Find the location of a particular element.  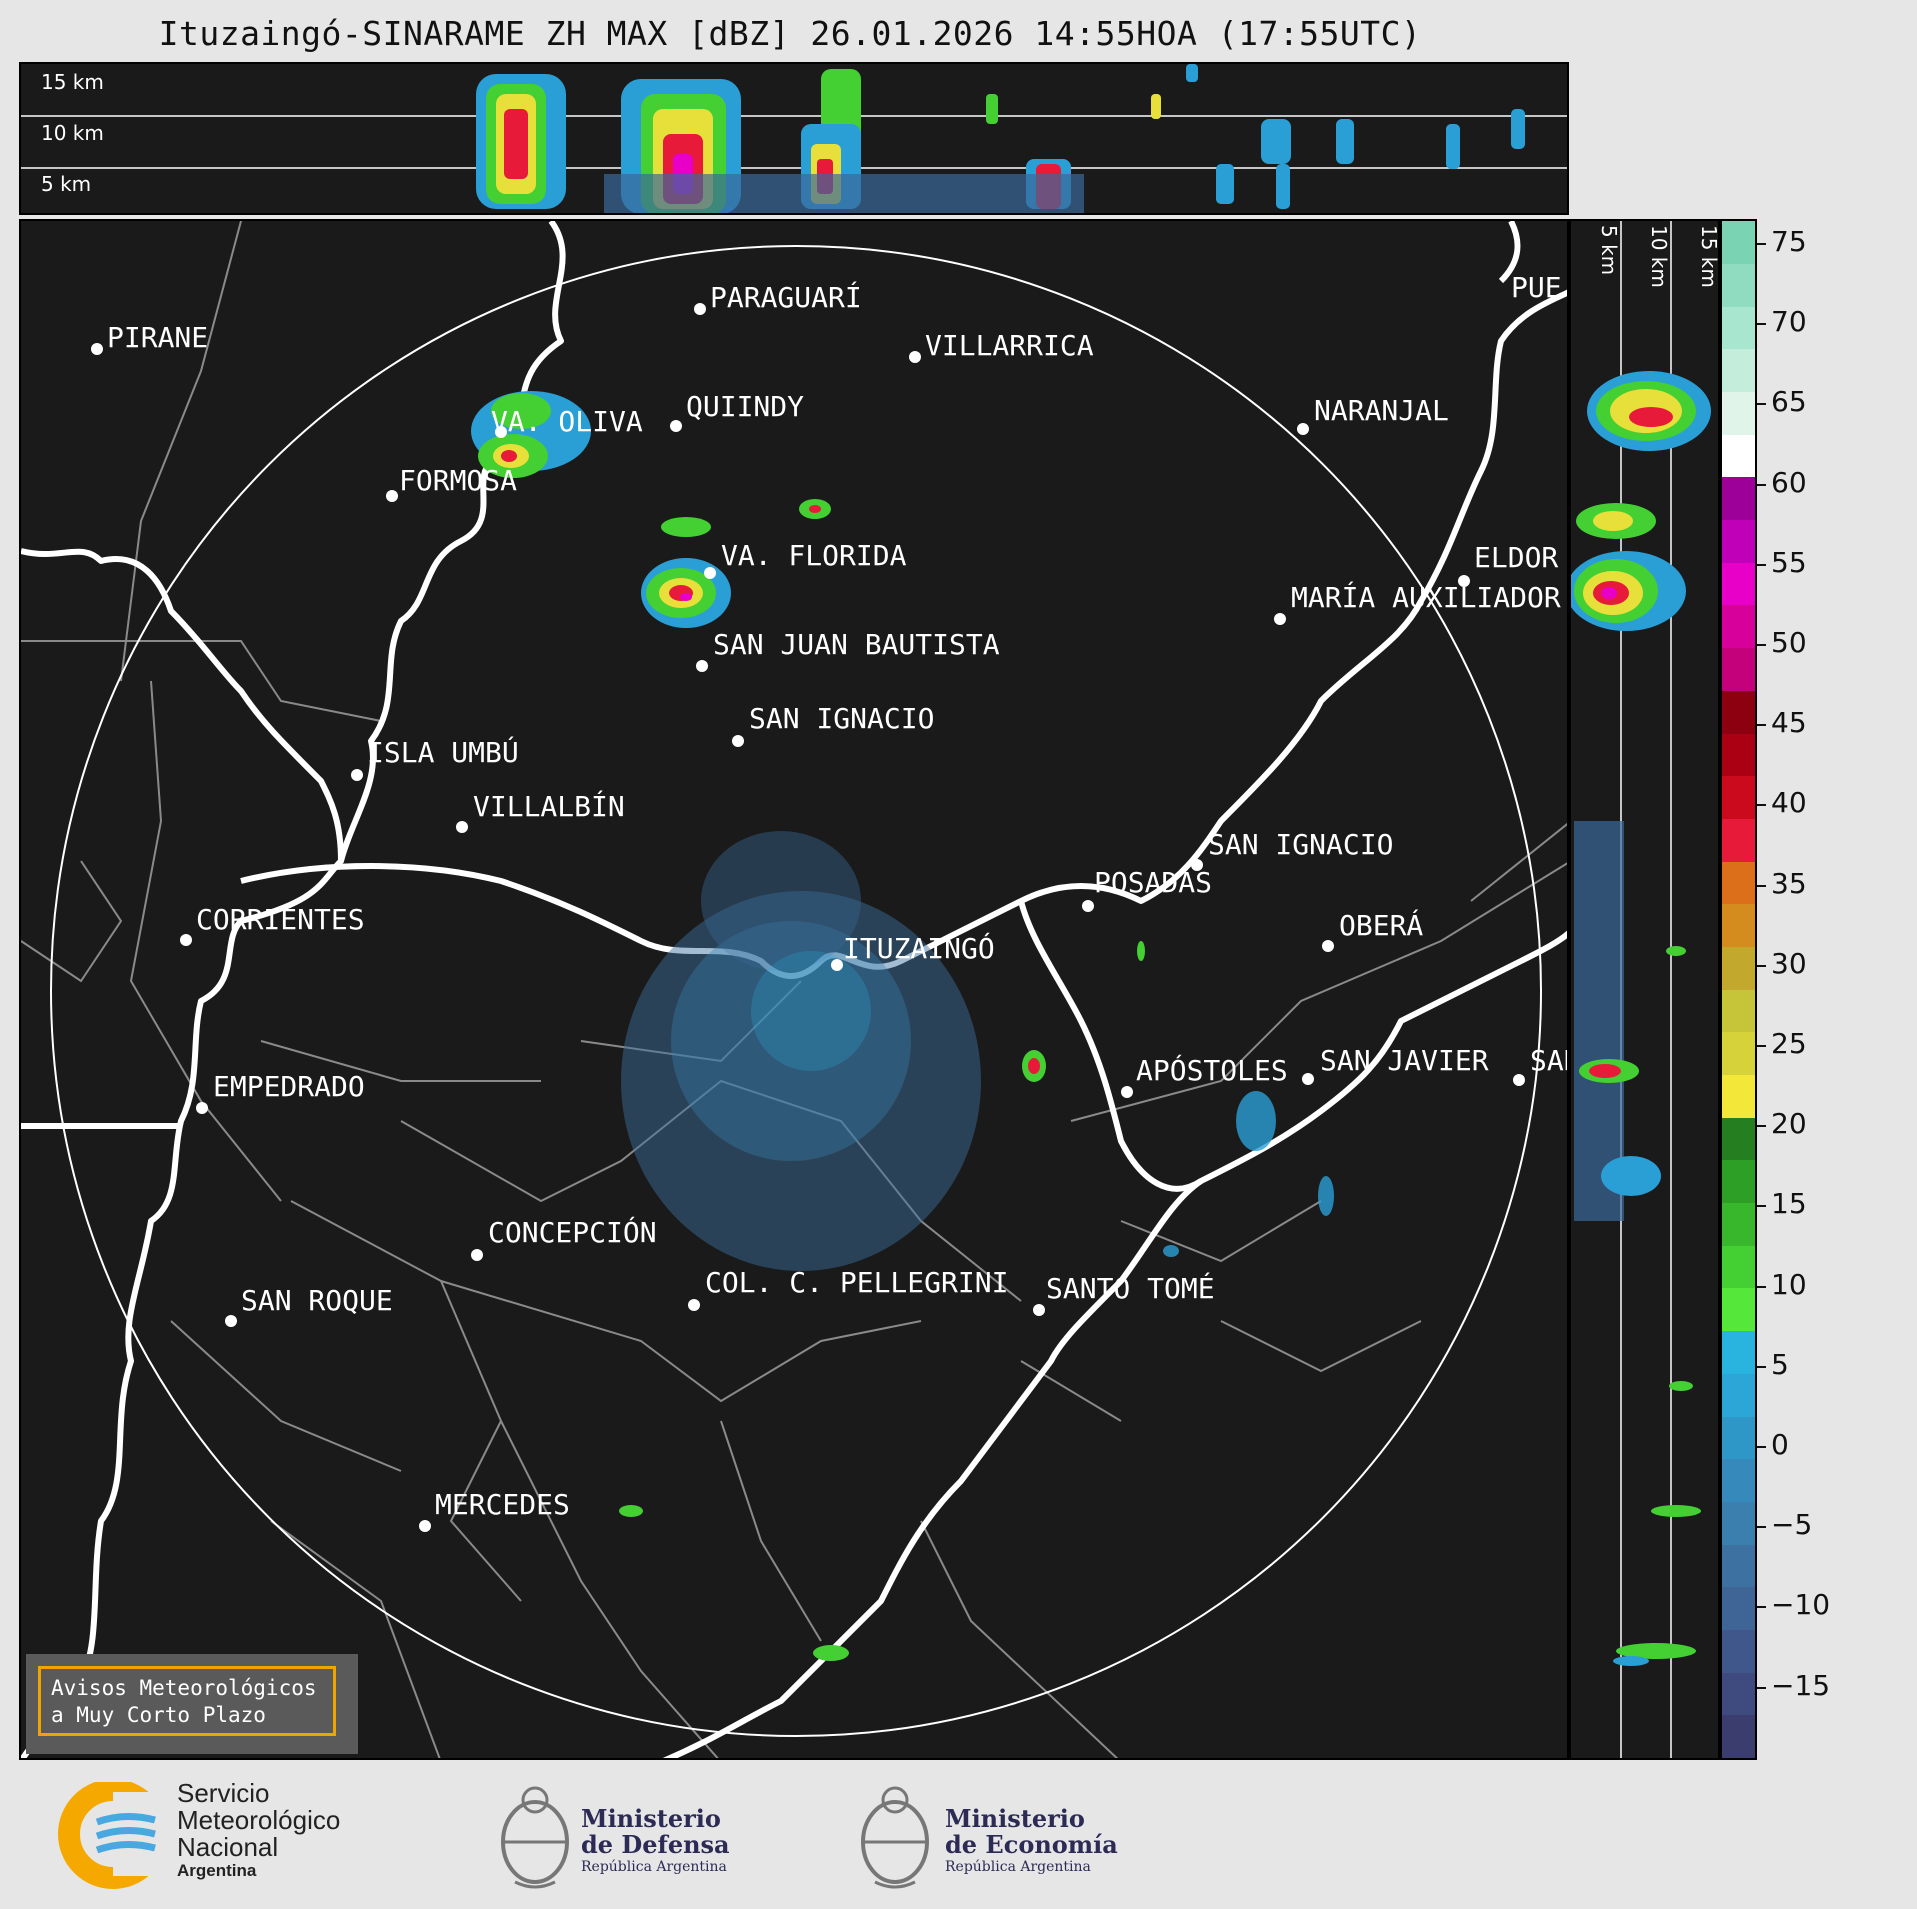

side-height-label-15km: 15 km is located at coordinates (1708, 256).